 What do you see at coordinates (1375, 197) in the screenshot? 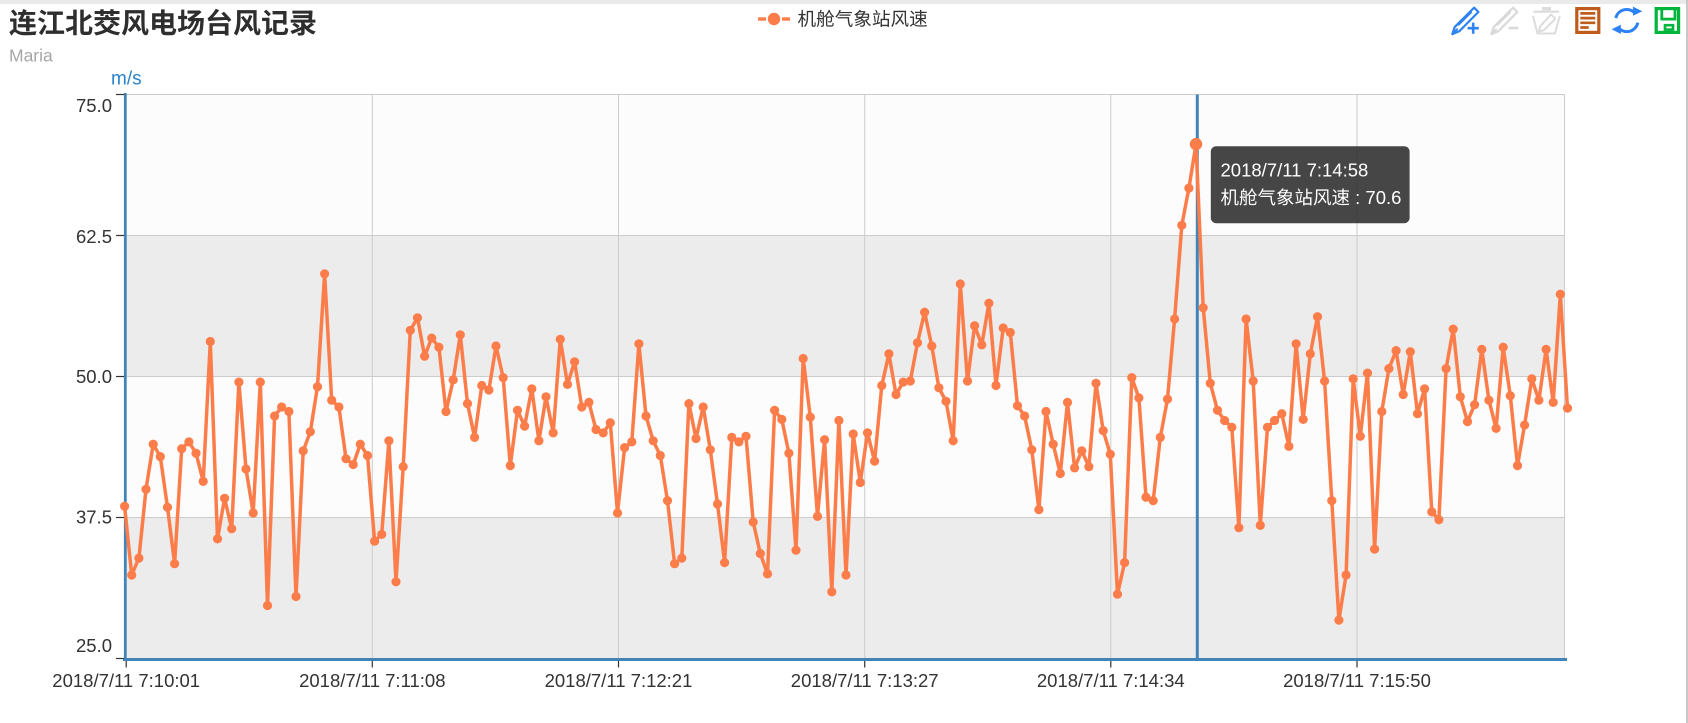
I see `svg-text:: 70.6: : 70.6` at bounding box center [1375, 197].